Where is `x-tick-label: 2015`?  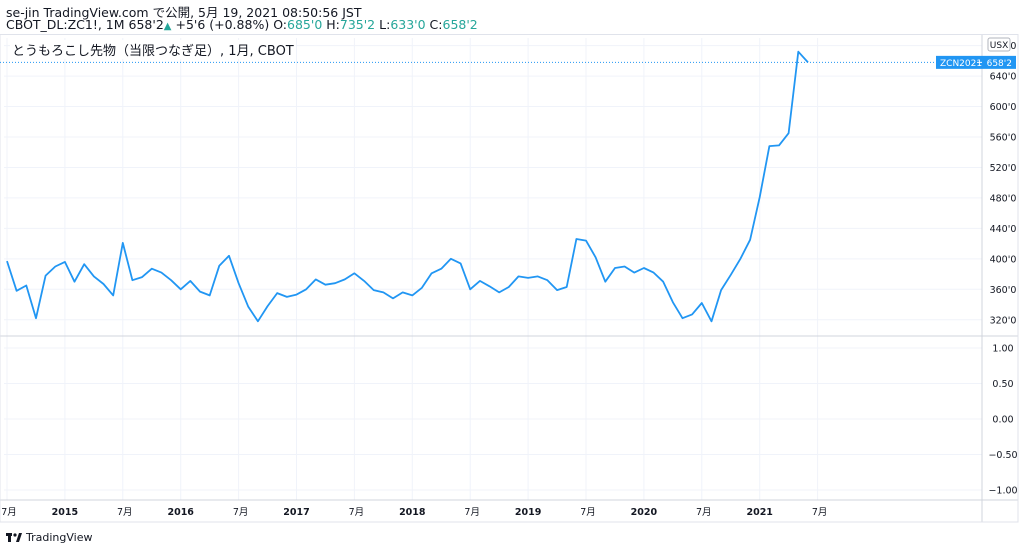 x-tick-label: 2015 is located at coordinates (65, 512).